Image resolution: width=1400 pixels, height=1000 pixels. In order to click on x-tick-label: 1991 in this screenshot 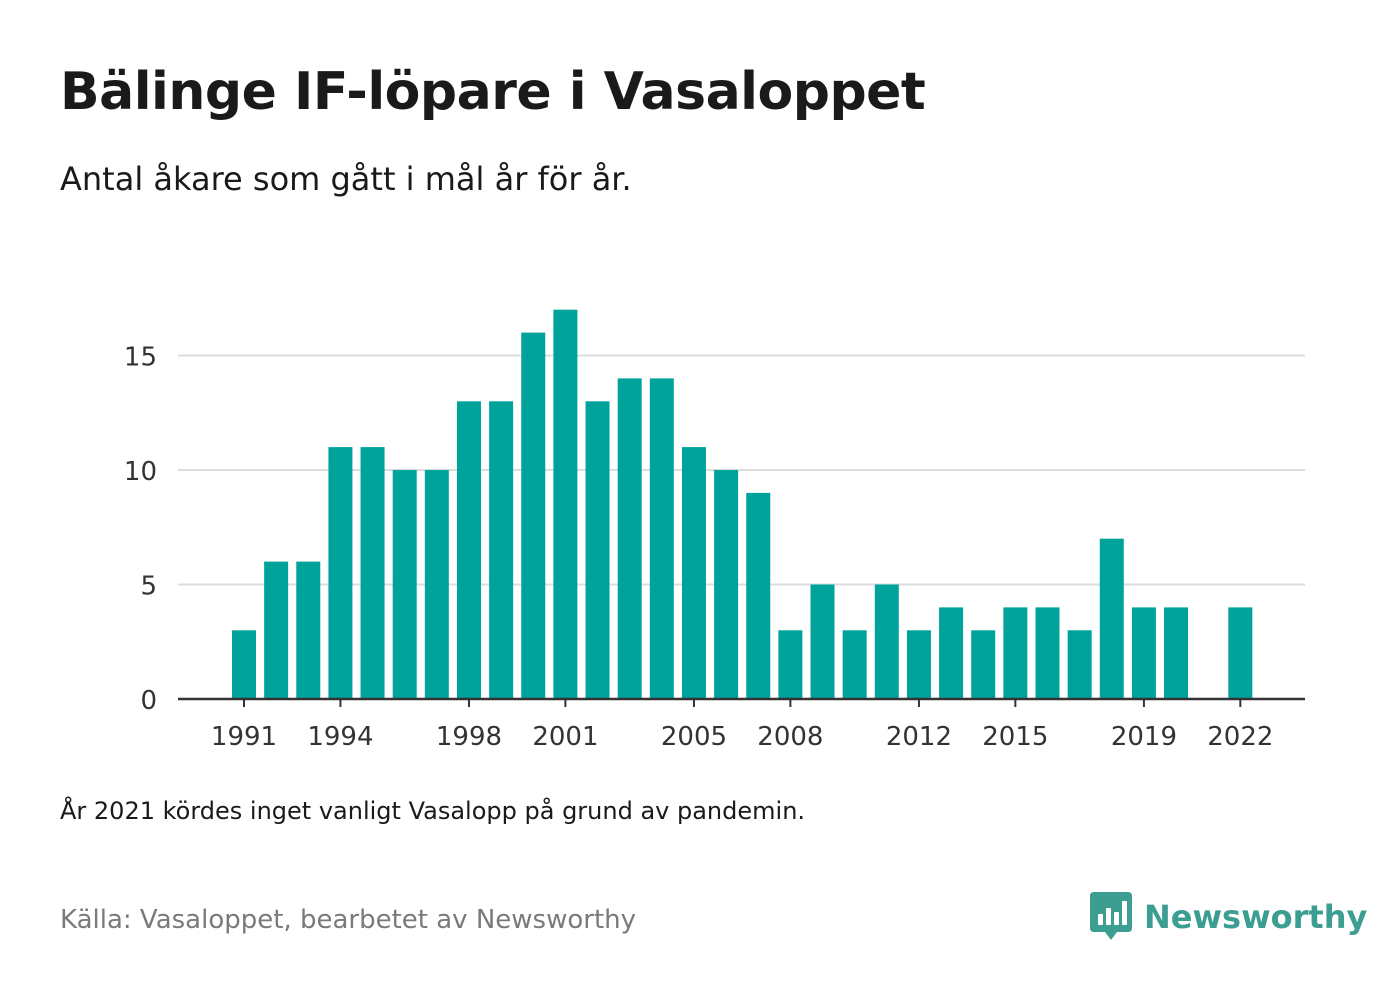, I will do `click(244, 737)`.